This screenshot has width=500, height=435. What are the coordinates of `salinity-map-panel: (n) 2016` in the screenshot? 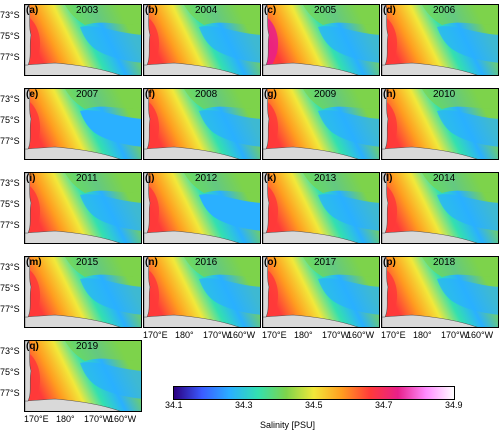 It's located at (202, 292).